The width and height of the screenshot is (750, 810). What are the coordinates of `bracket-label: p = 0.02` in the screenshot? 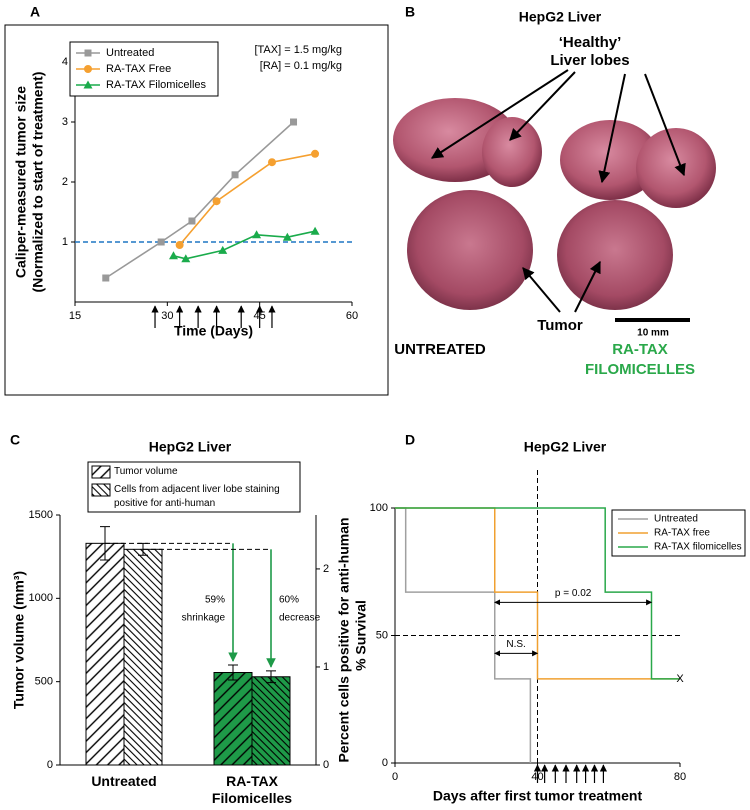 It's located at (573, 593).